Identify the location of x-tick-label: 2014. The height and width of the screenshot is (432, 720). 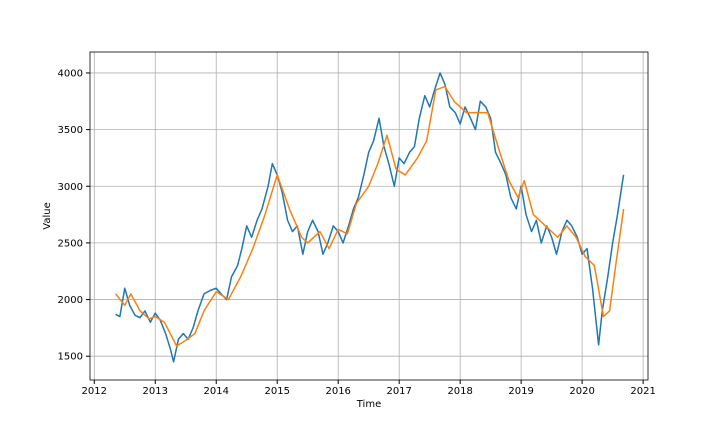
(216, 391).